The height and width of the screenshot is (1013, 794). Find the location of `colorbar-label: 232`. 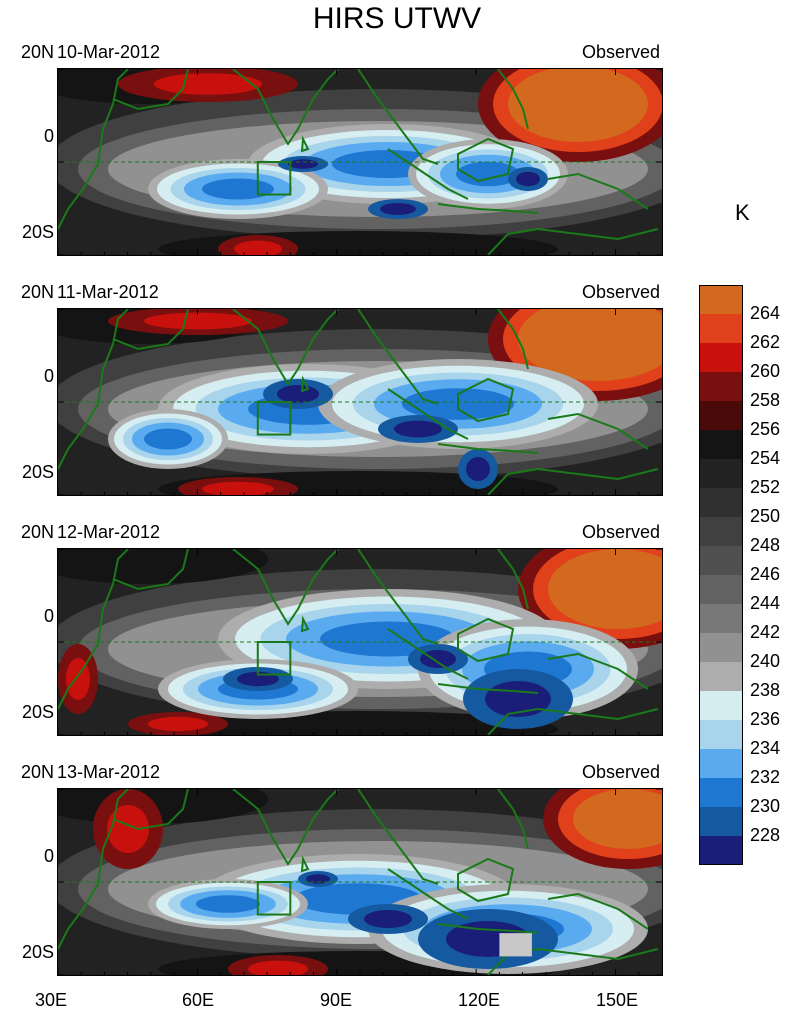

colorbar-label: 232 is located at coordinates (765, 777).